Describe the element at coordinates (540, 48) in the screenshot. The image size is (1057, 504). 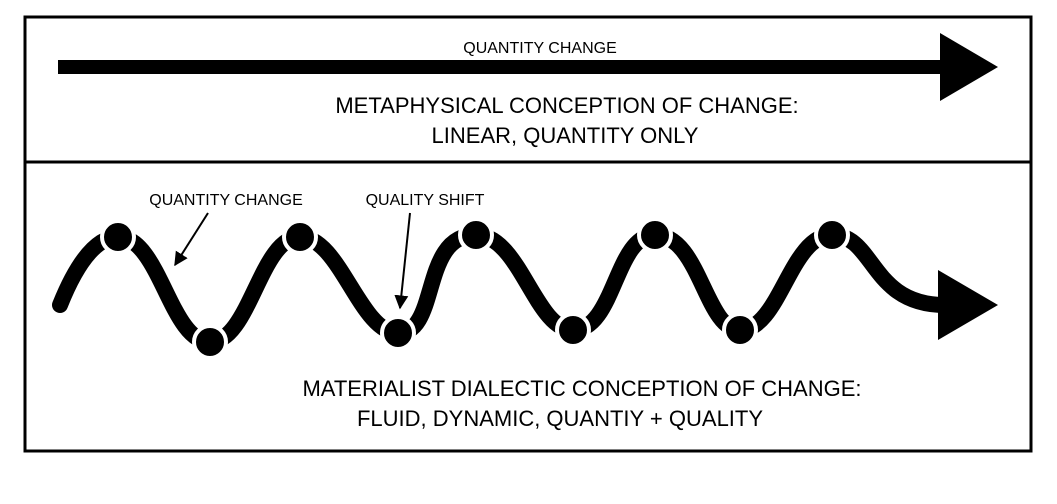
I see `arrow-label: QUANTITY CHANGE` at that location.